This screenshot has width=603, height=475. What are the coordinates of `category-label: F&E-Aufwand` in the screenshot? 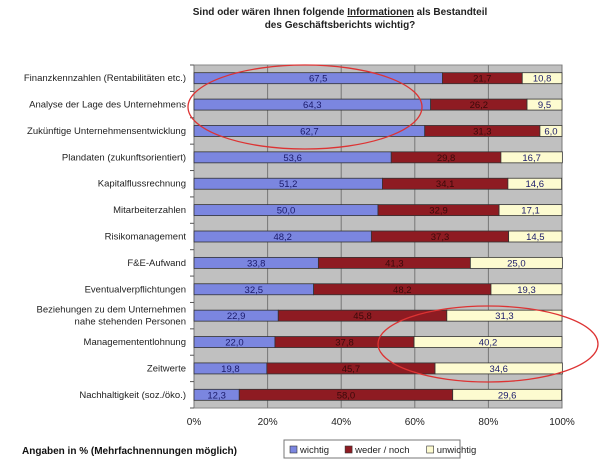 It's located at (156, 263).